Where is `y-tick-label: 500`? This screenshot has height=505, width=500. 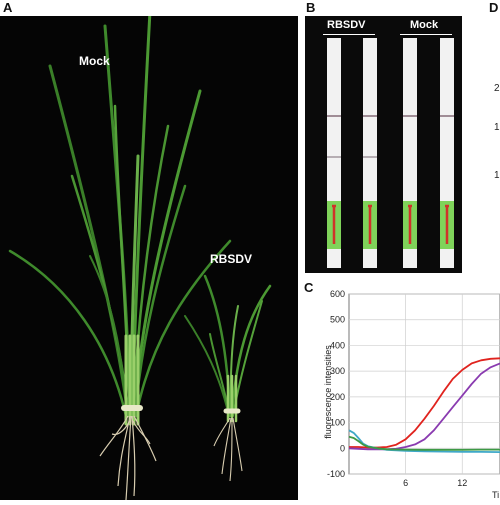
y-tick-label: 500 is located at coordinates (337, 320).